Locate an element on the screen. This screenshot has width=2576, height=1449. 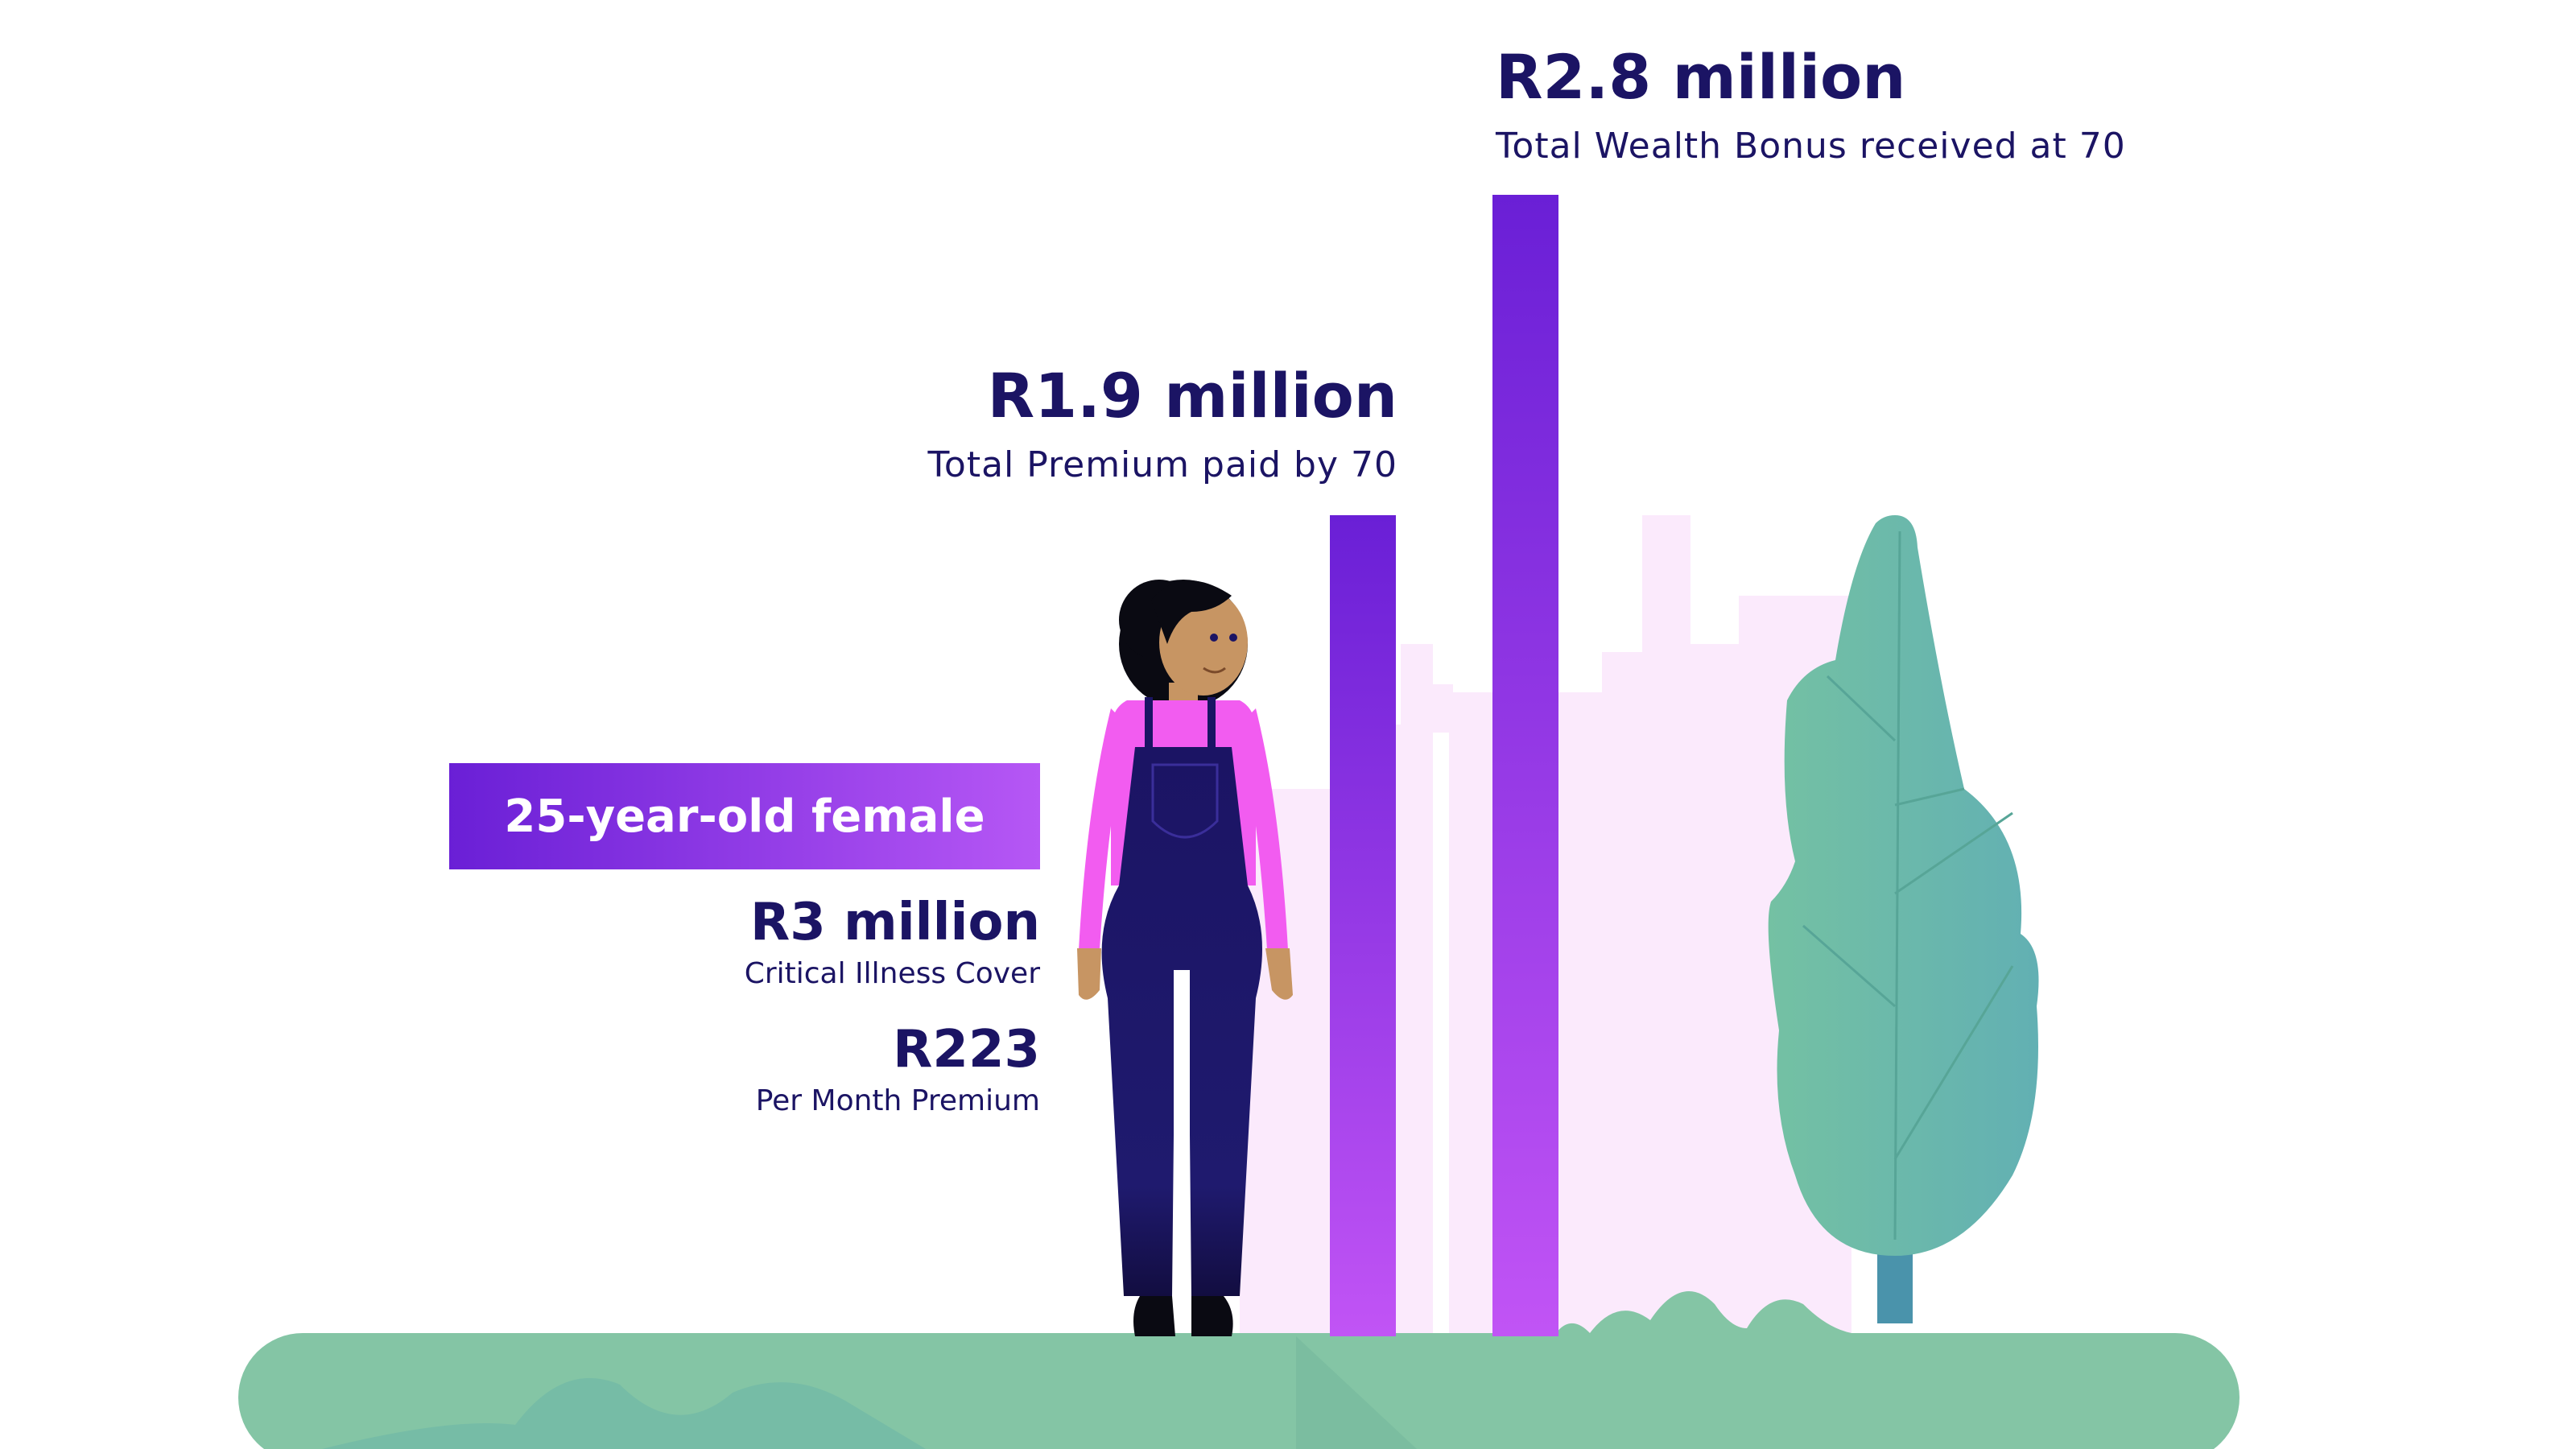
premium-bar is located at coordinates (1363, 926).